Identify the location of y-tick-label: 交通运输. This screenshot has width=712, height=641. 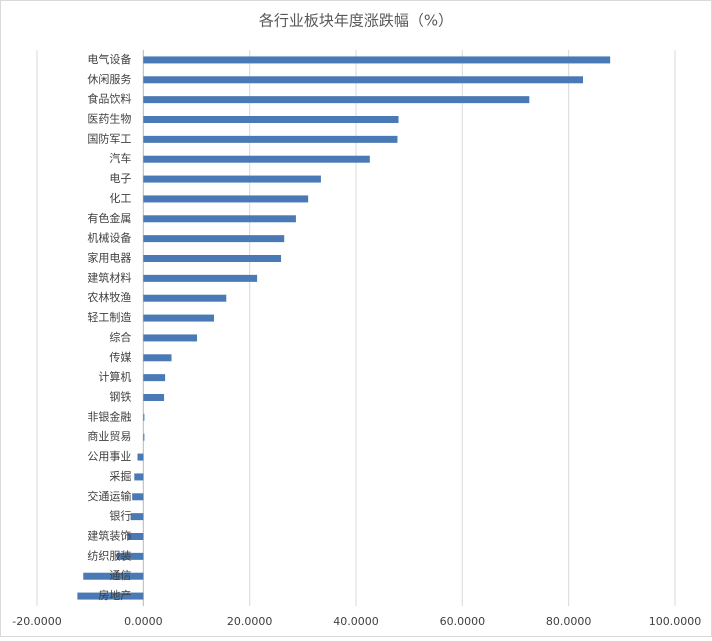
(109, 496).